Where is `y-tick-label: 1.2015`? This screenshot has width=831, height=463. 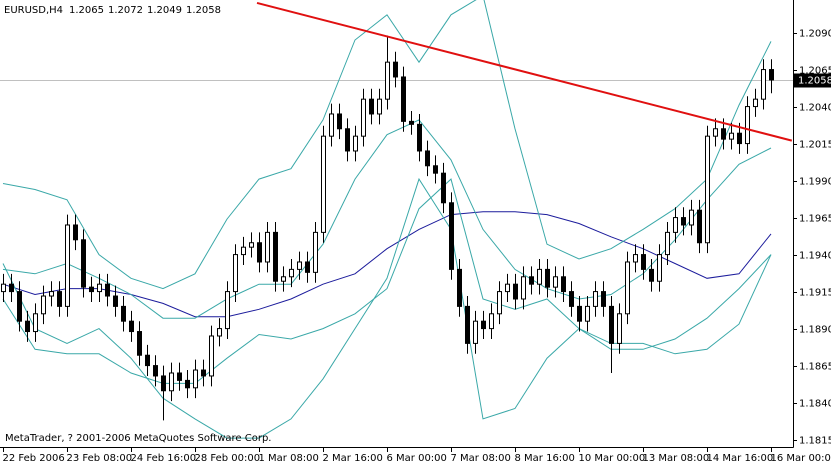 y-tick-label: 1.2015 is located at coordinates (815, 145).